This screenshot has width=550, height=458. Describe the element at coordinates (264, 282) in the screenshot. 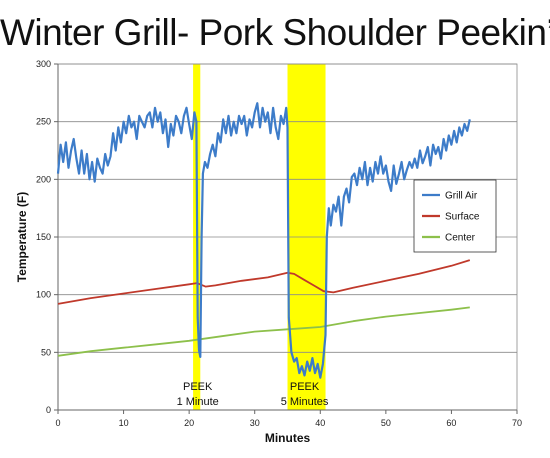

I see `series-line-surface` at that location.